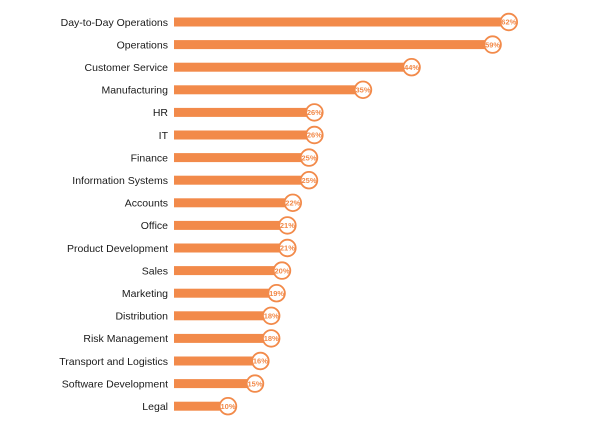 Image resolution: width=595 pixels, height=422 pixels. What do you see at coordinates (155, 407) in the screenshot?
I see `category-label: Legal` at bounding box center [155, 407].